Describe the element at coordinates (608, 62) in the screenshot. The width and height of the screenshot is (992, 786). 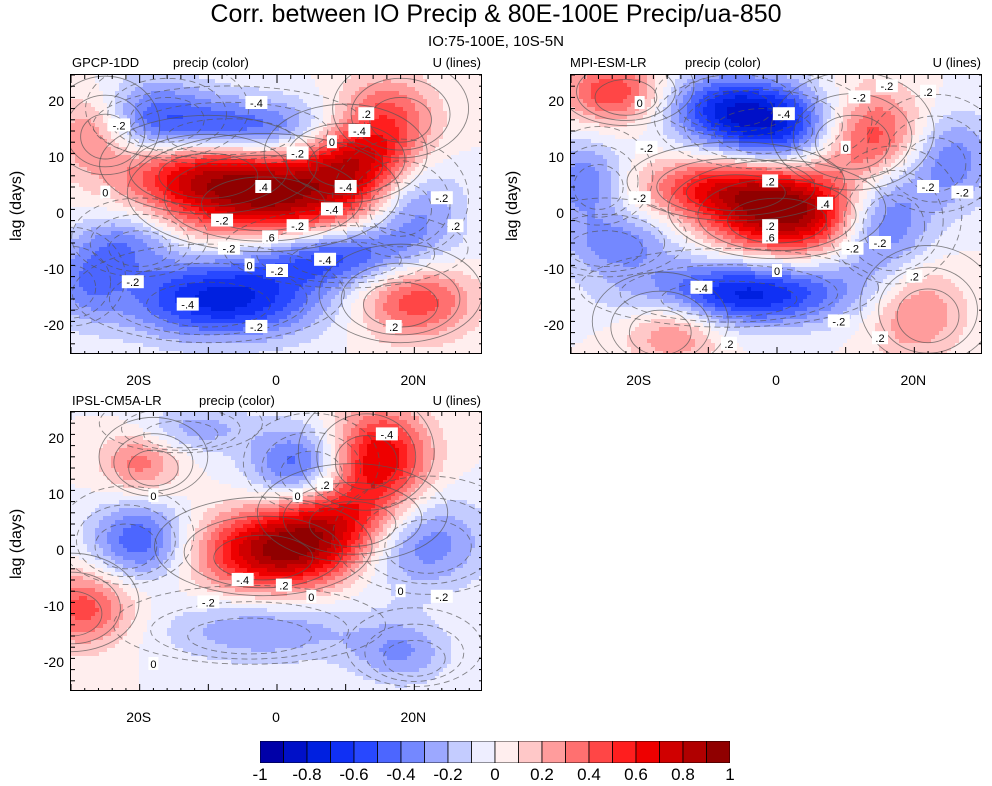
I see `panel-model-label: MPI-ESM-LR` at that location.